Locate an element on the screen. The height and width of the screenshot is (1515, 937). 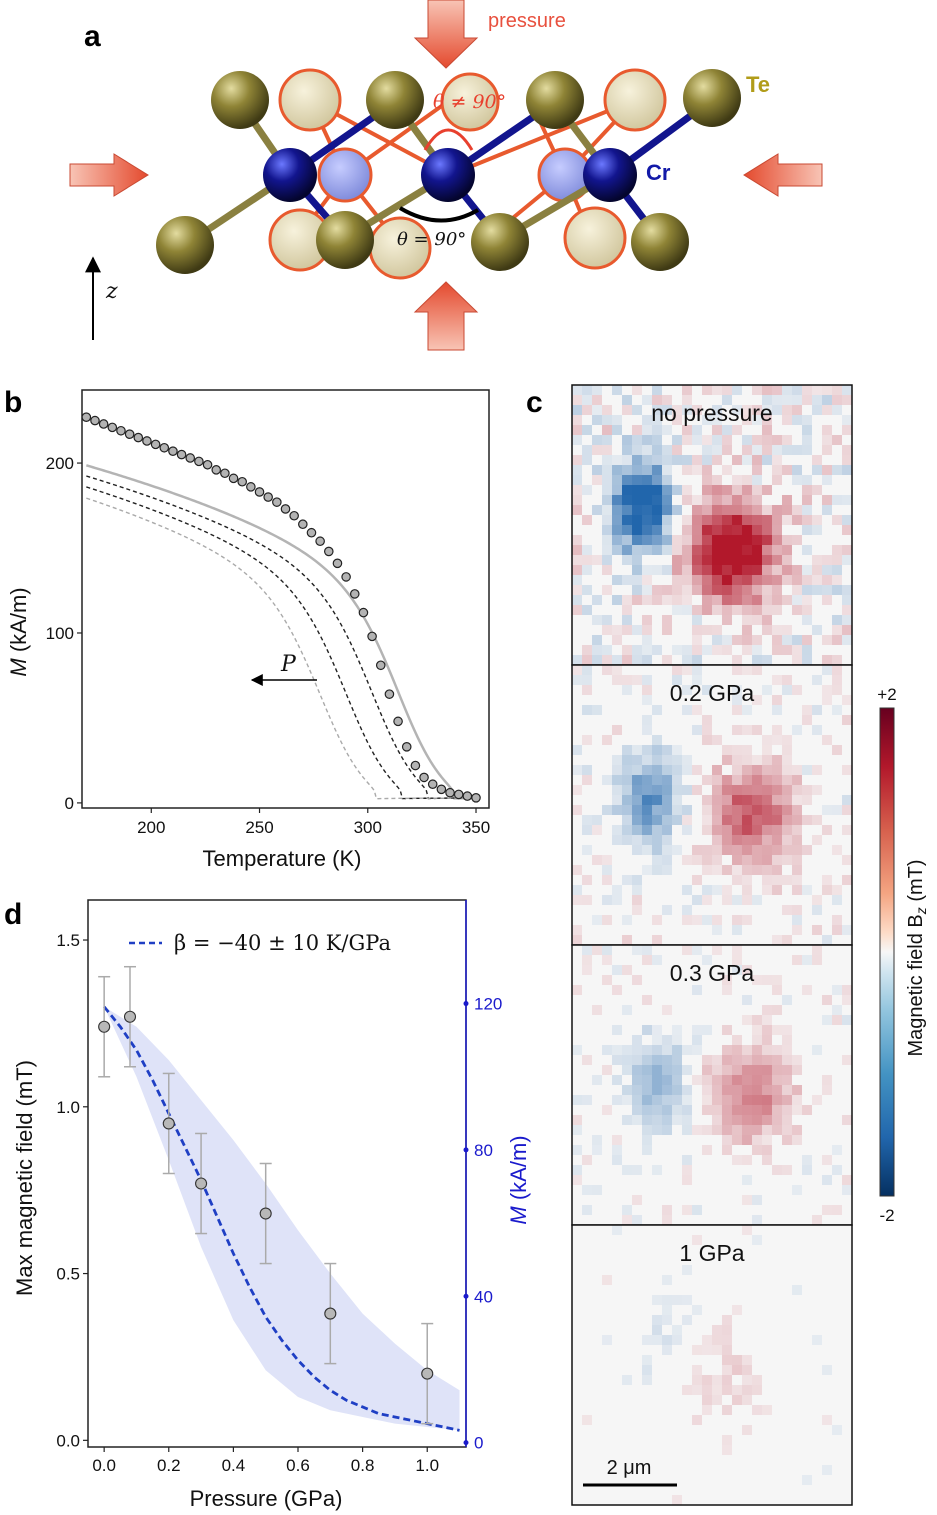
chart-d-y2label: M (kA/m) is located at coordinates (518, 1179).